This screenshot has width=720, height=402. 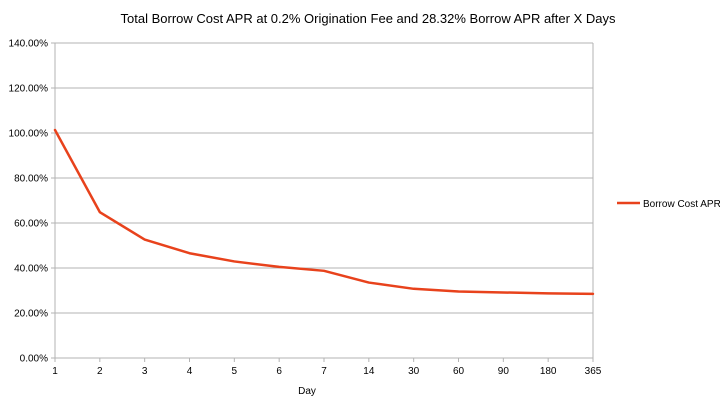 I want to click on x-axis-label: Day, so click(x=307, y=391).